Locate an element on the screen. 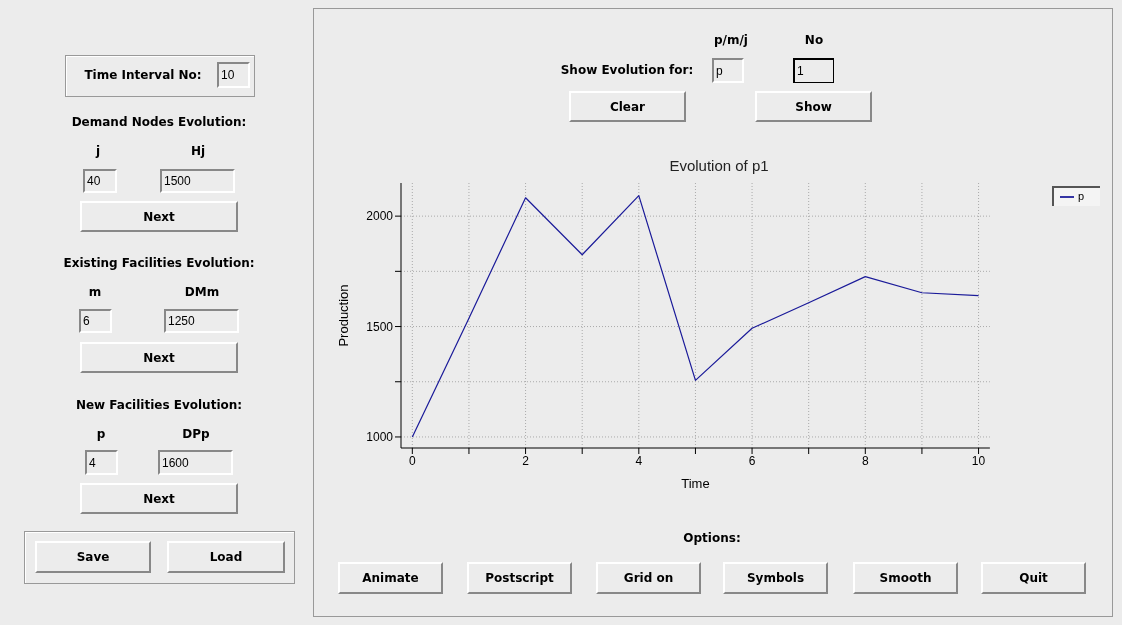 The height and width of the screenshot is (625, 1122). text: p is located at coordinates (101, 434).